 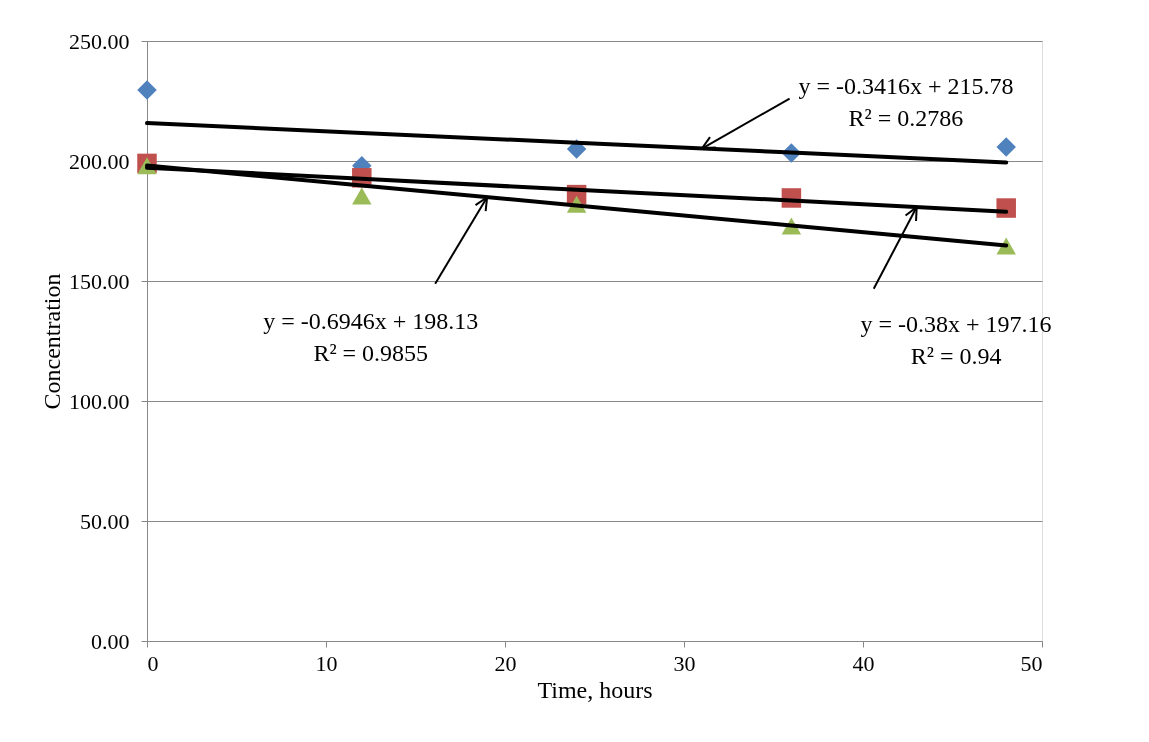 What do you see at coordinates (105, 521) in the screenshot?
I see `y-tick-label: 50.00` at bounding box center [105, 521].